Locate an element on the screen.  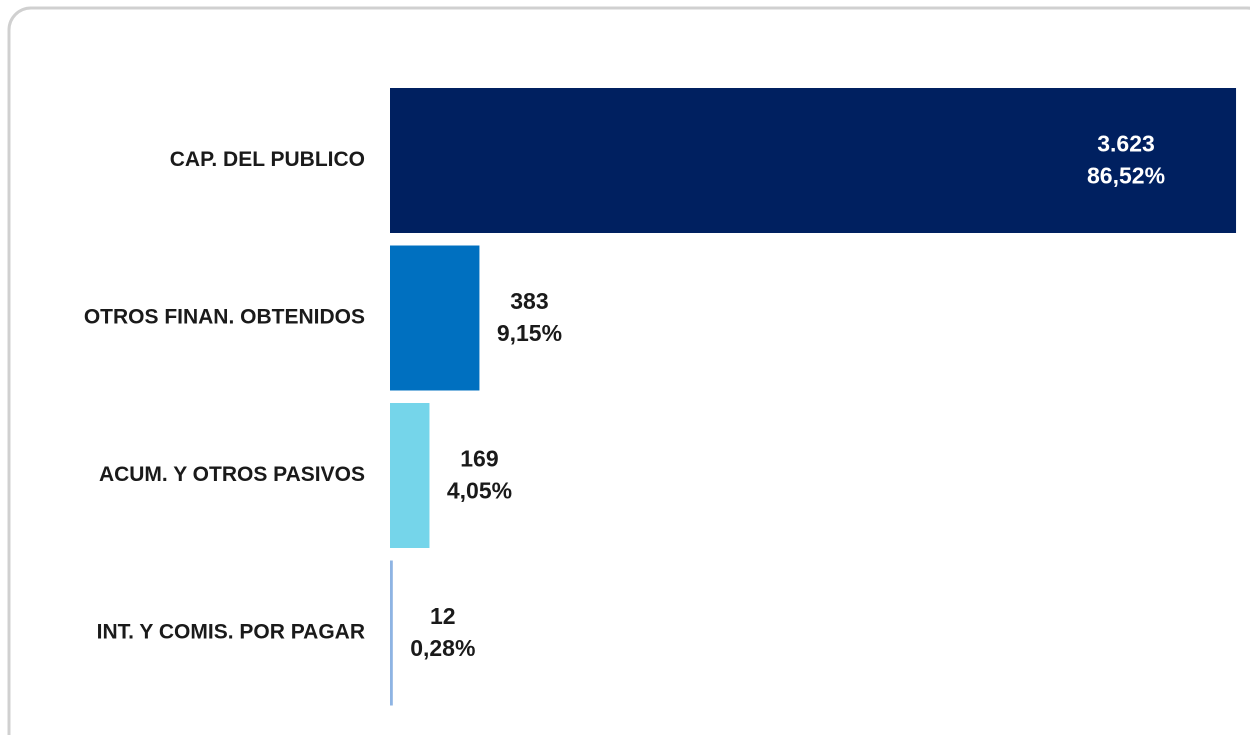
category-label: INT. Y COMIS. POR PAGAR is located at coordinates (231, 632).